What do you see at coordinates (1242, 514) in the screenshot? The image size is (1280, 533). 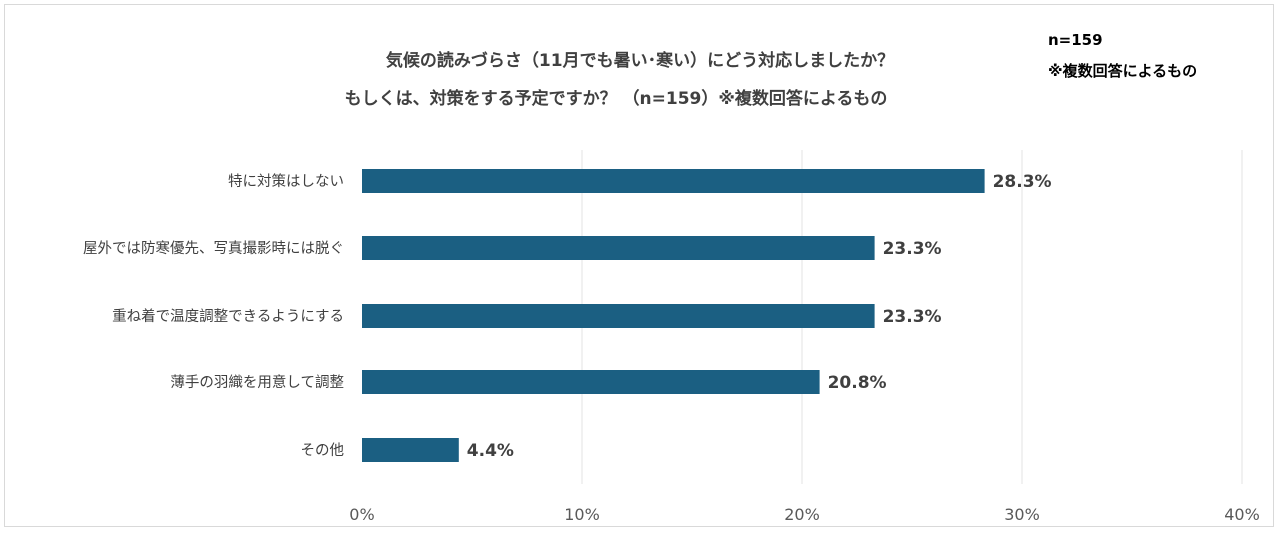 I see `x-tick-label: 40%` at bounding box center [1242, 514].